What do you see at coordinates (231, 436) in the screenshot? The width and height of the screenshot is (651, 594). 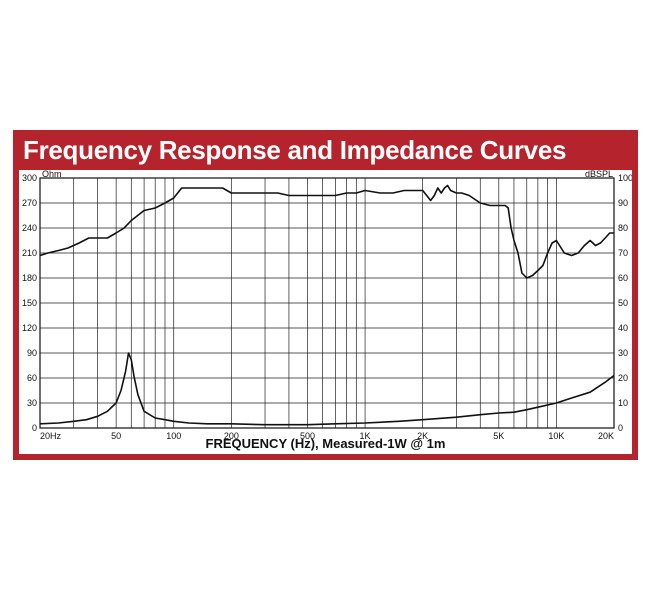 I see `x-tick-label: 200` at bounding box center [231, 436].